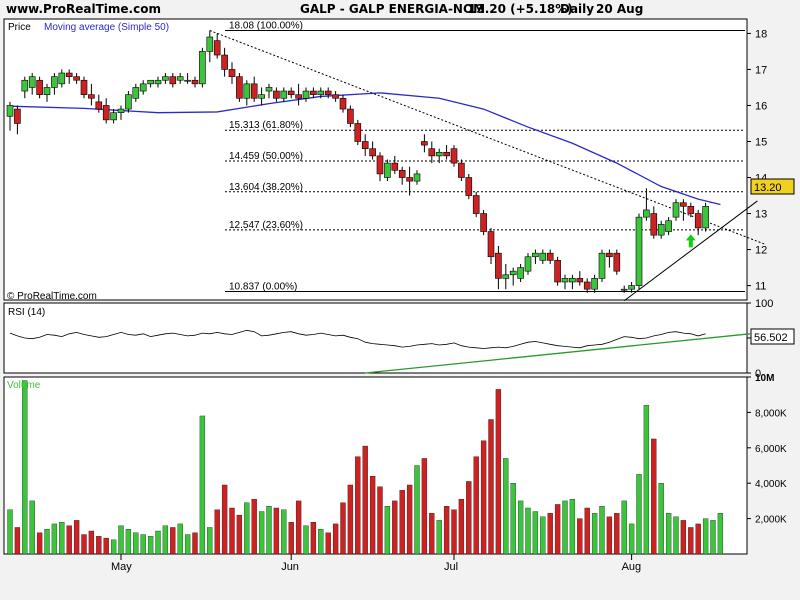 The width and height of the screenshot is (800, 600). Describe the element at coordinates (771, 449) in the screenshot. I see `volume-tick-label: 6,000K` at that location.